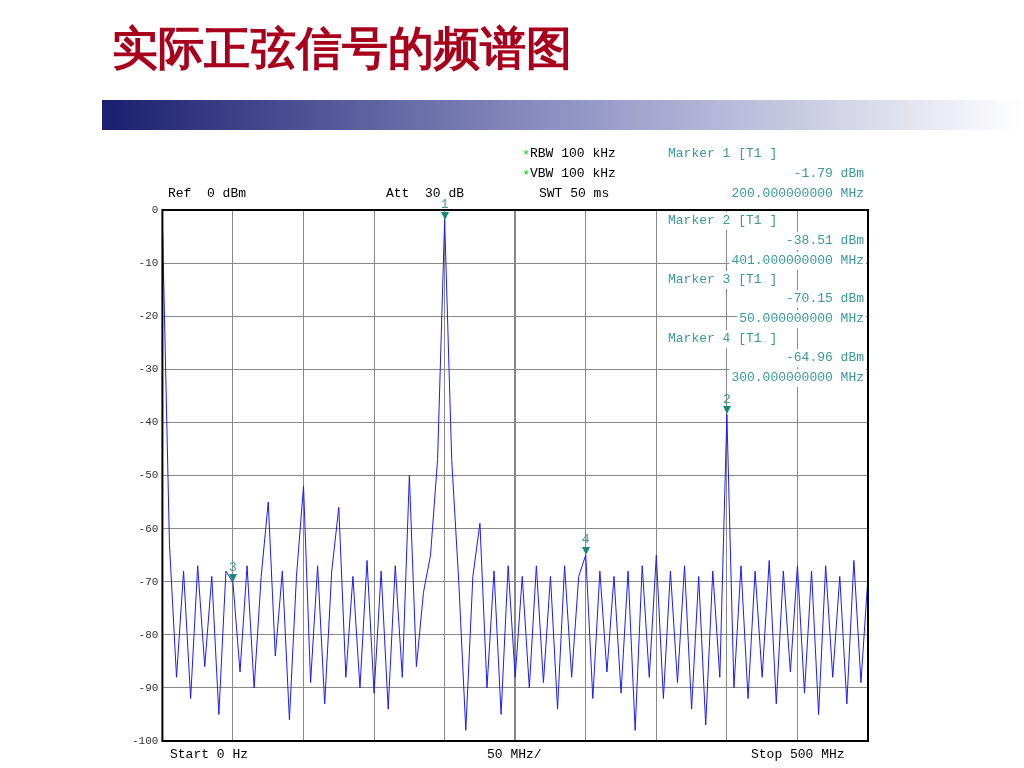 The height and width of the screenshot is (768, 1024). What do you see at coordinates (825, 241) in the screenshot?
I see `annotation: -38.51 dBm` at bounding box center [825, 241].